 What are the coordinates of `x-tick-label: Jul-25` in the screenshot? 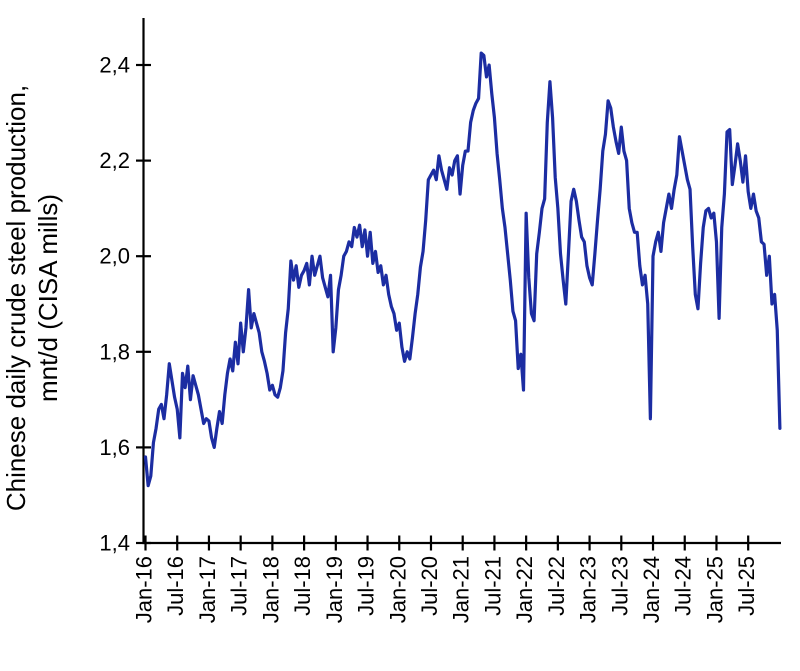 It's located at (746, 586).